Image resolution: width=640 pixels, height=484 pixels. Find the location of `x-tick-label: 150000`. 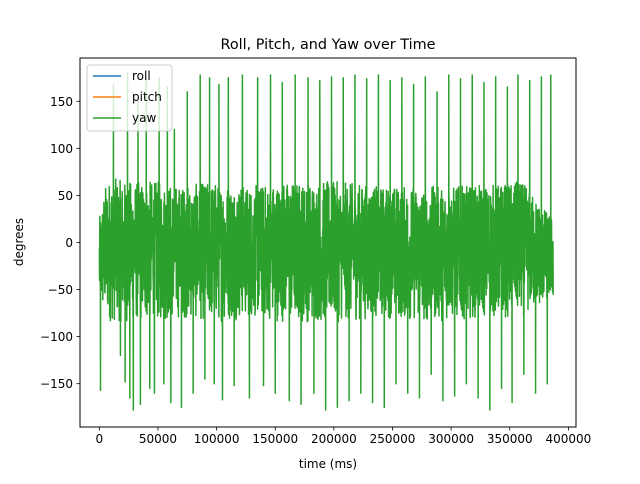

x-tick-label: 150000 is located at coordinates (275, 439).